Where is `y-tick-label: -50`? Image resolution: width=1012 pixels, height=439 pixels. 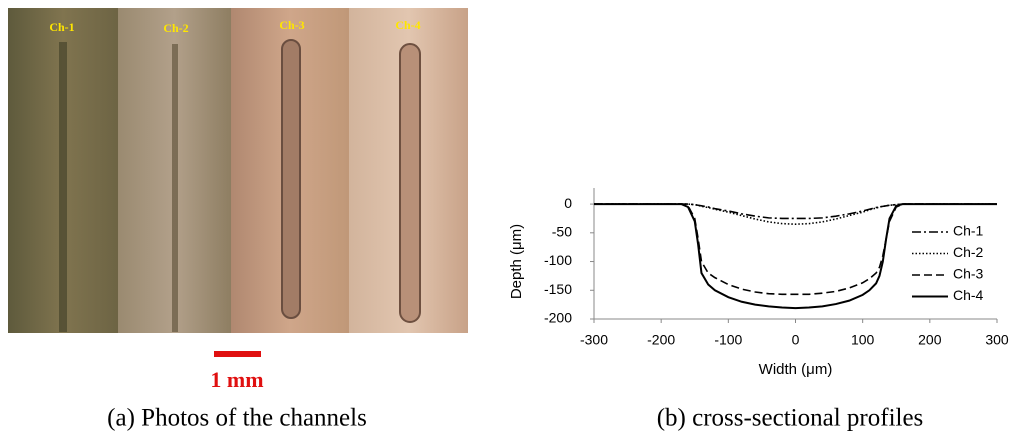
y-tick-label: -50 is located at coordinates (562, 232).